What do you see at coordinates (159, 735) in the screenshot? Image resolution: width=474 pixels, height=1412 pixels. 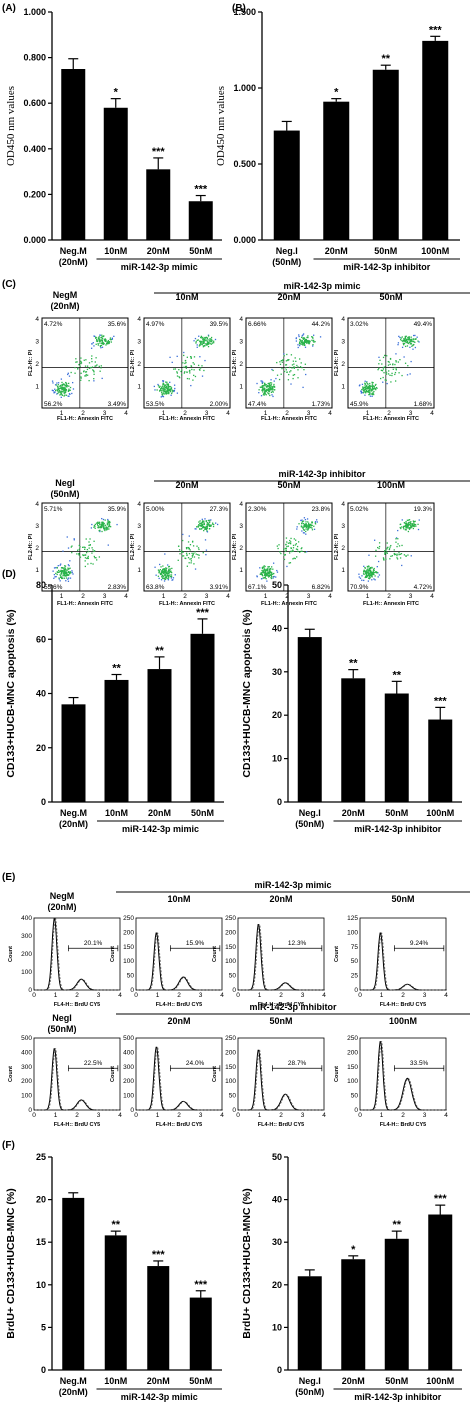 I see `bar` at bounding box center [159, 735].